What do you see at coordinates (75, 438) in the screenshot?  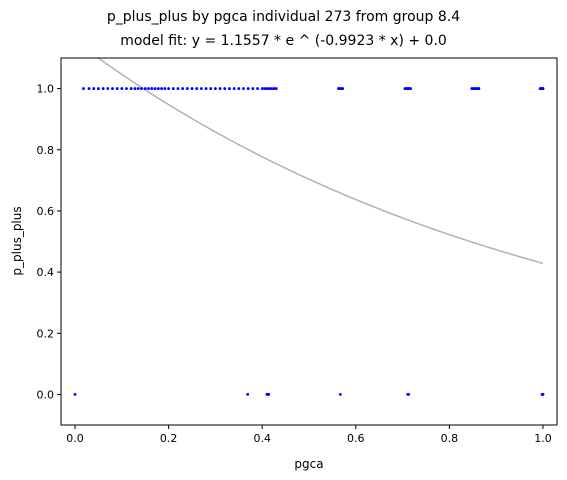 I see `x-tick-label: 0.0` at bounding box center [75, 438].